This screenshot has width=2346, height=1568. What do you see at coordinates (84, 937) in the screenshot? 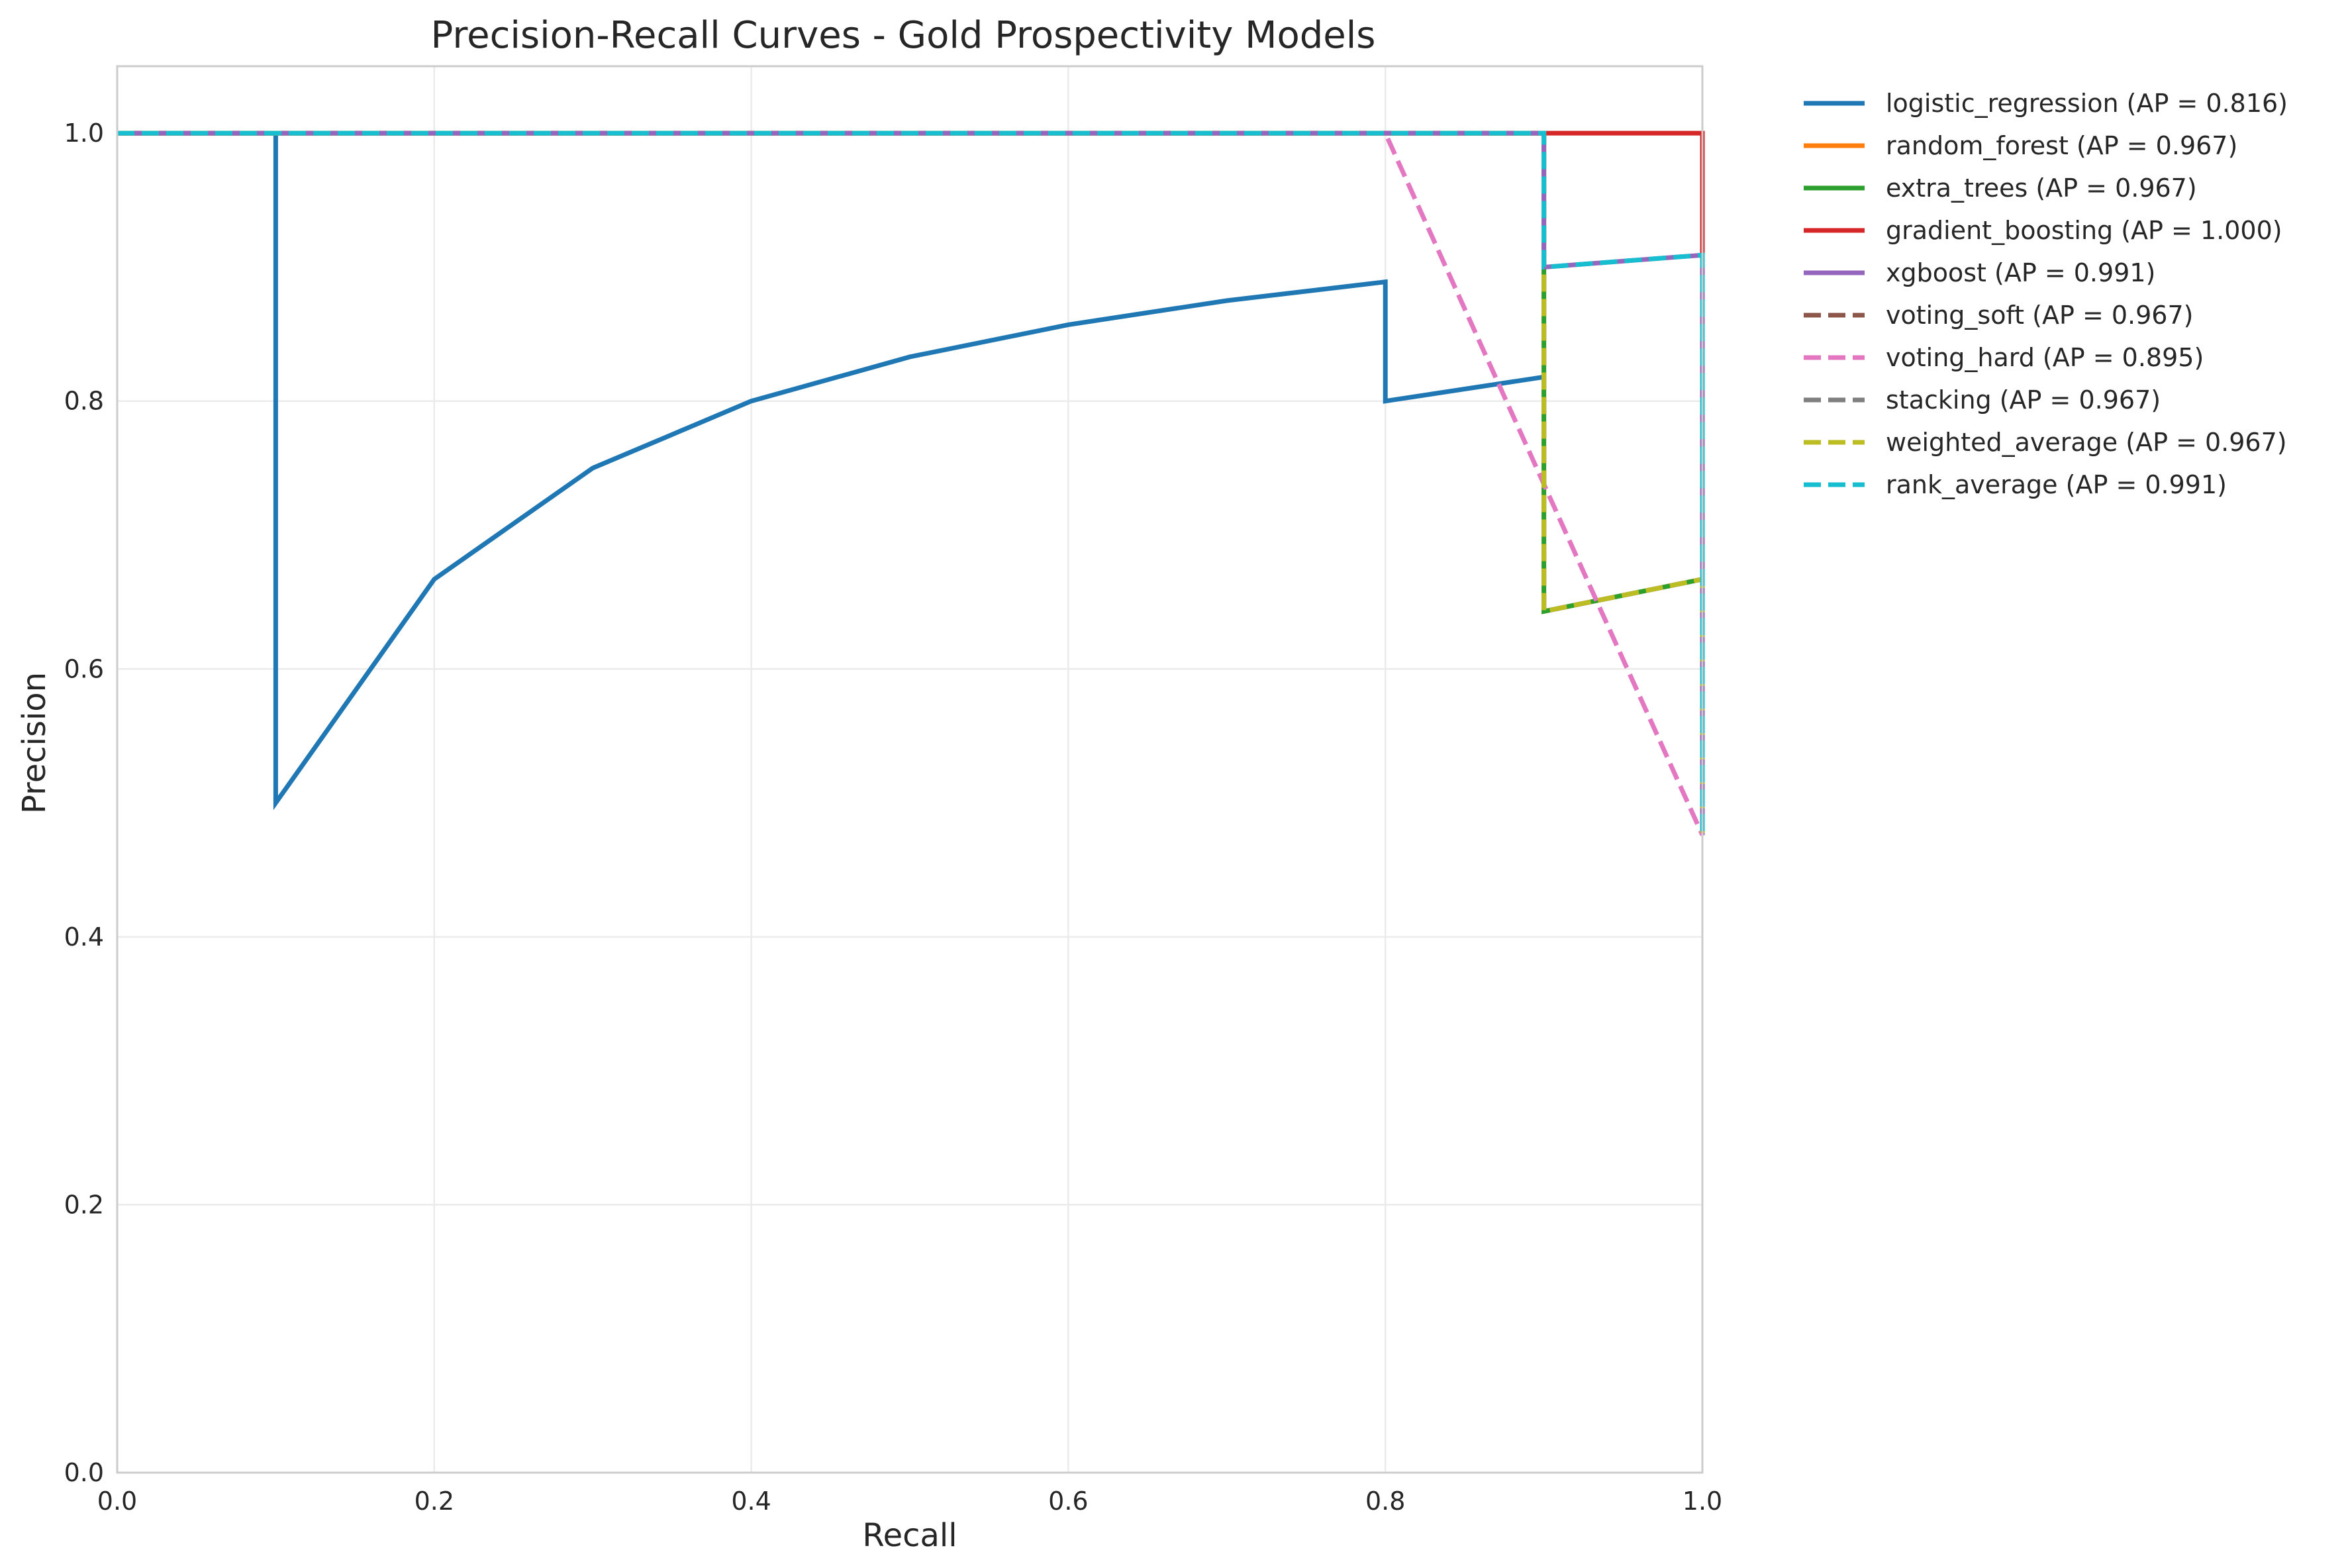
I see `y-tick-label: 0.4` at bounding box center [84, 937].